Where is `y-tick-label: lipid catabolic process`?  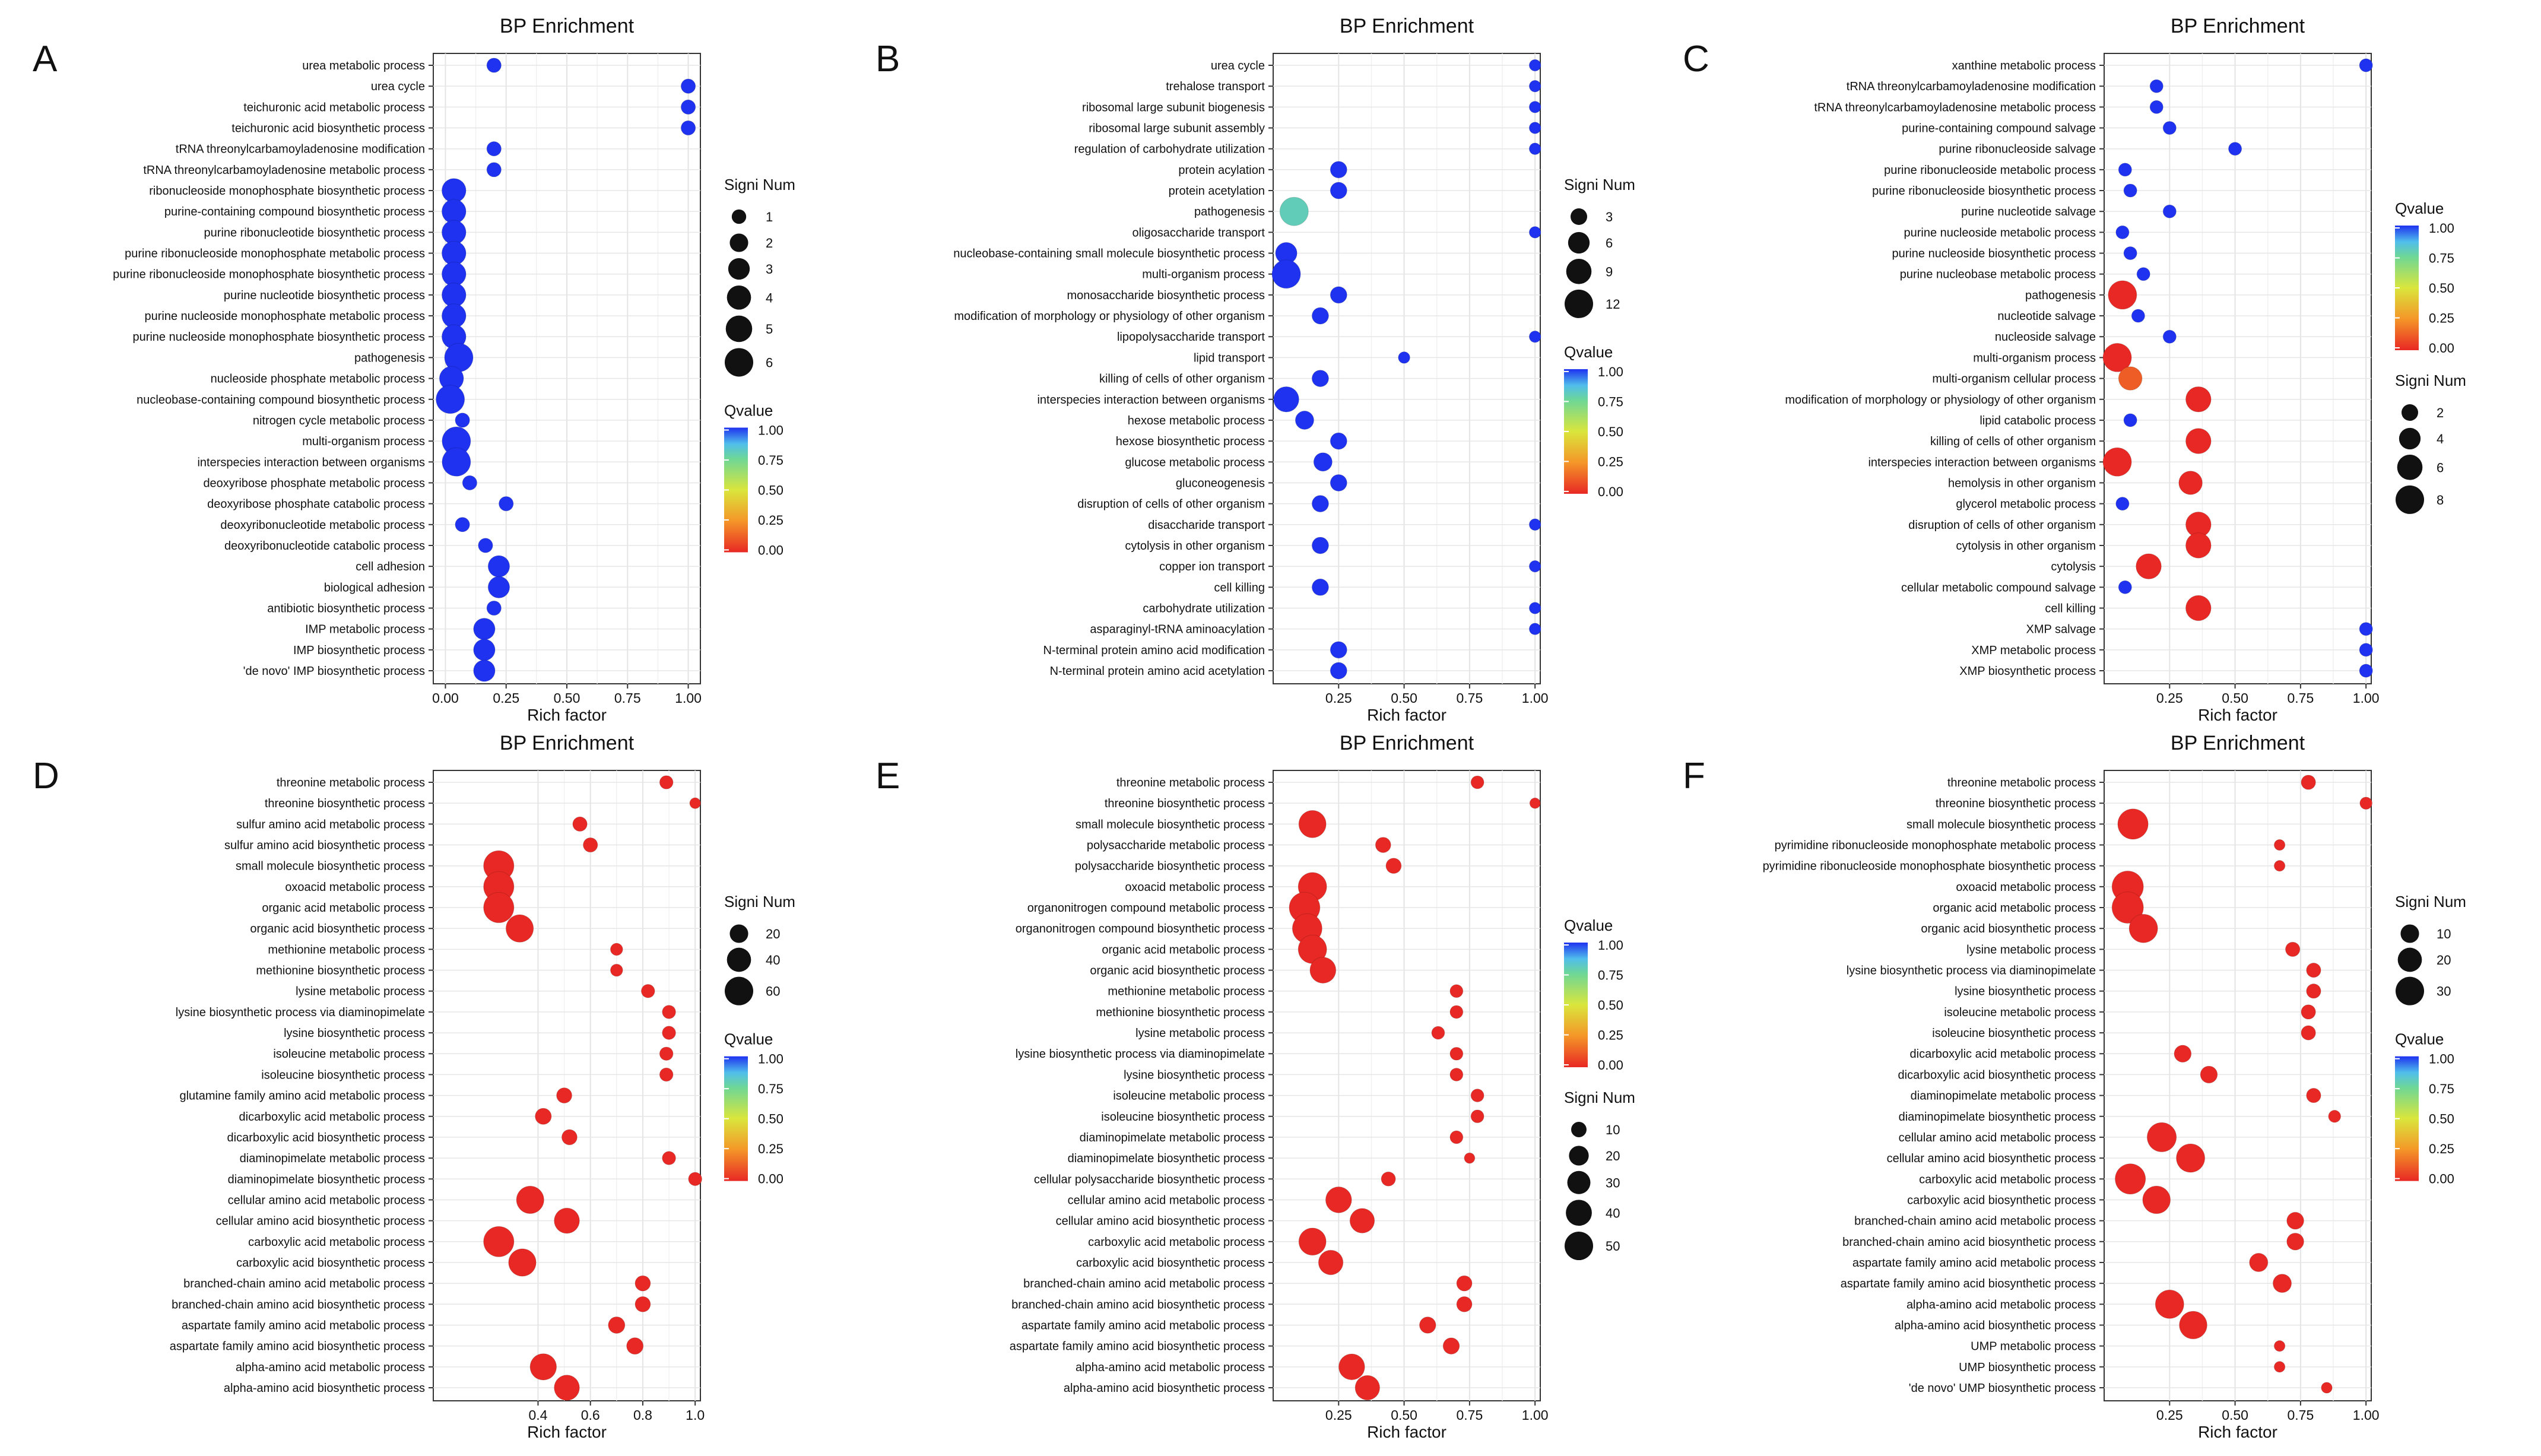 y-tick-label: lipid catabolic process is located at coordinates (2038, 420).